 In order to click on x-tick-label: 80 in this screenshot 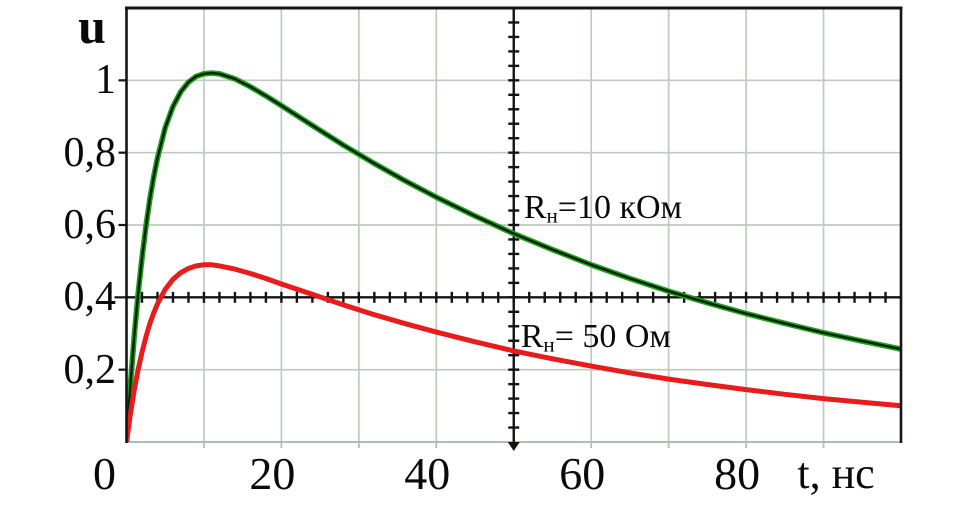, I will do `click(737, 473)`.